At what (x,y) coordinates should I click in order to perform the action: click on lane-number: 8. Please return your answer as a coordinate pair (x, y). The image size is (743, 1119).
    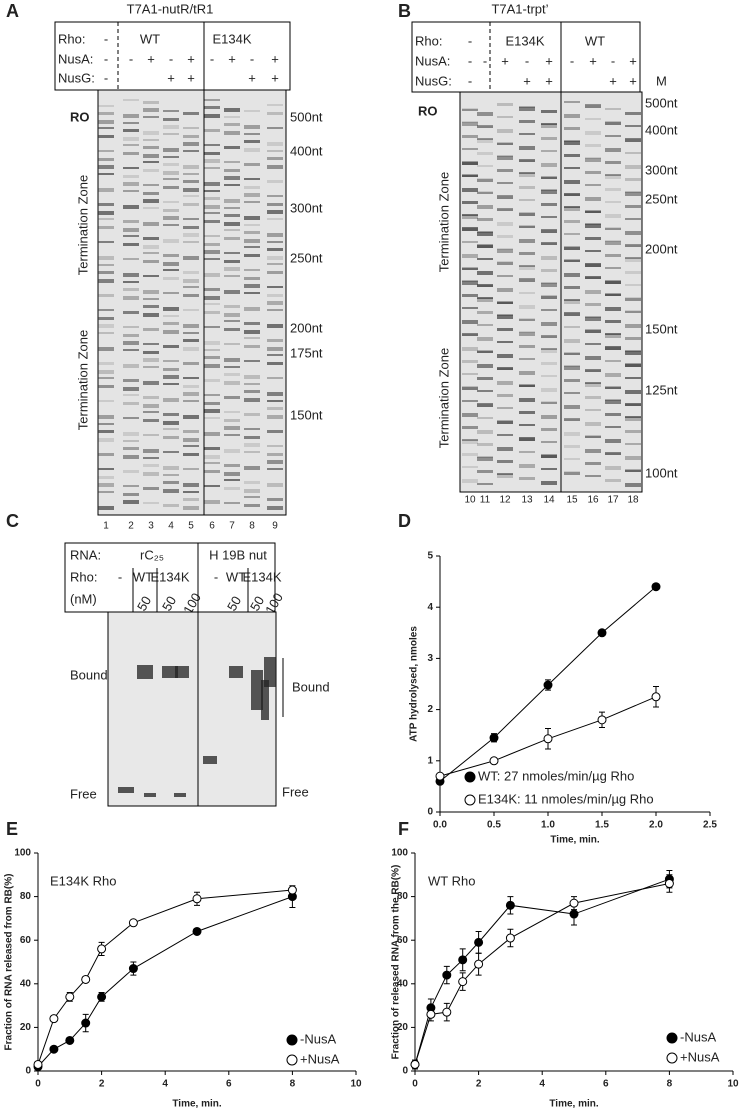
    Looking at the image, I should click on (252, 526).